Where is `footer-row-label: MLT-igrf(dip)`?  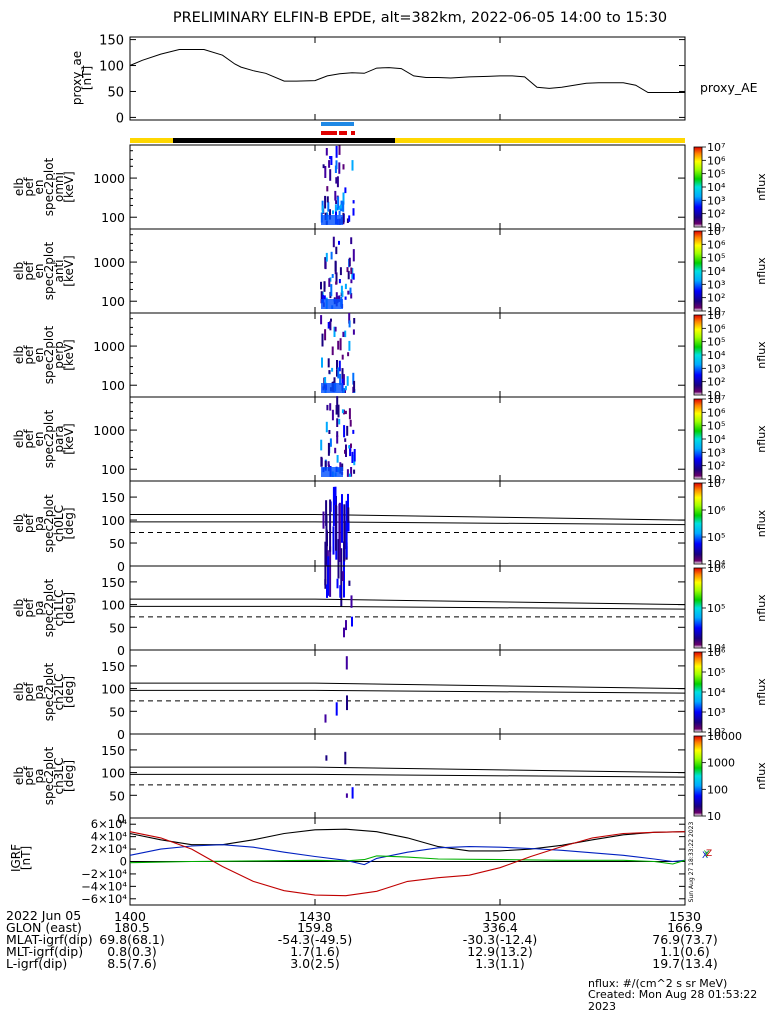
footer-row-label: MLT-igrf(dip) is located at coordinates (45, 951).